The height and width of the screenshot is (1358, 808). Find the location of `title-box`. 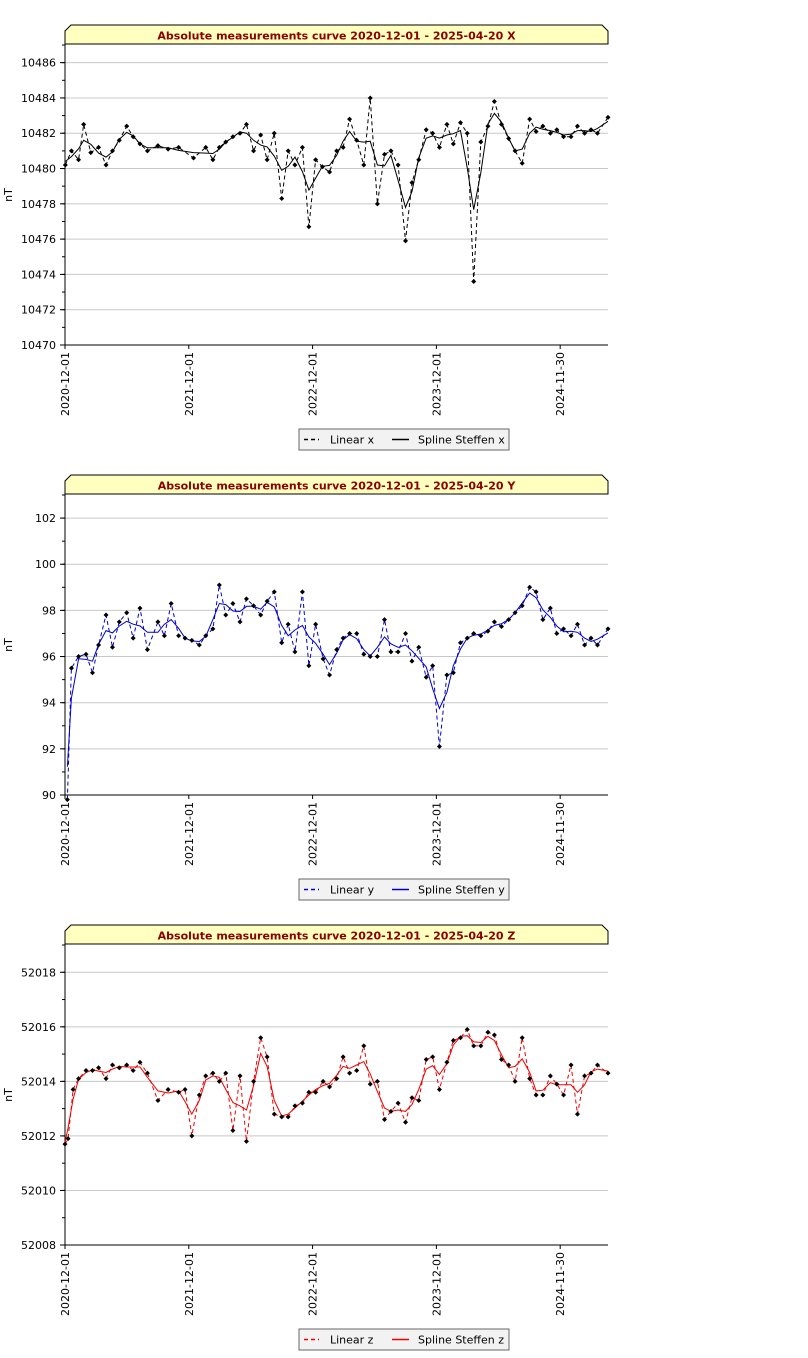

title-box is located at coordinates (336, 934).